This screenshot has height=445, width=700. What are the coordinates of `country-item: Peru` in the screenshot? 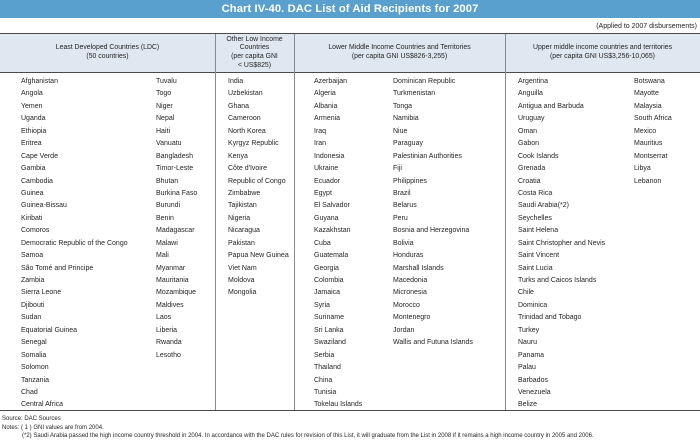 It's located at (400, 218).